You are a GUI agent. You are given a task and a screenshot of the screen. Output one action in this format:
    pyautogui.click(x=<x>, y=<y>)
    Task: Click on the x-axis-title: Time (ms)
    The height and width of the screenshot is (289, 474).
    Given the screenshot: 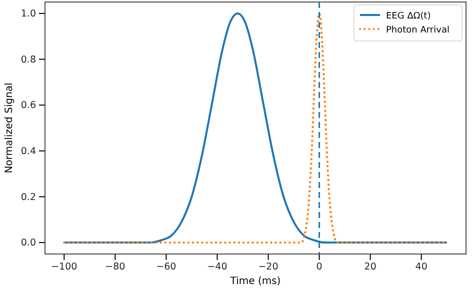 What is the action you would take?
    pyautogui.click(x=255, y=281)
    